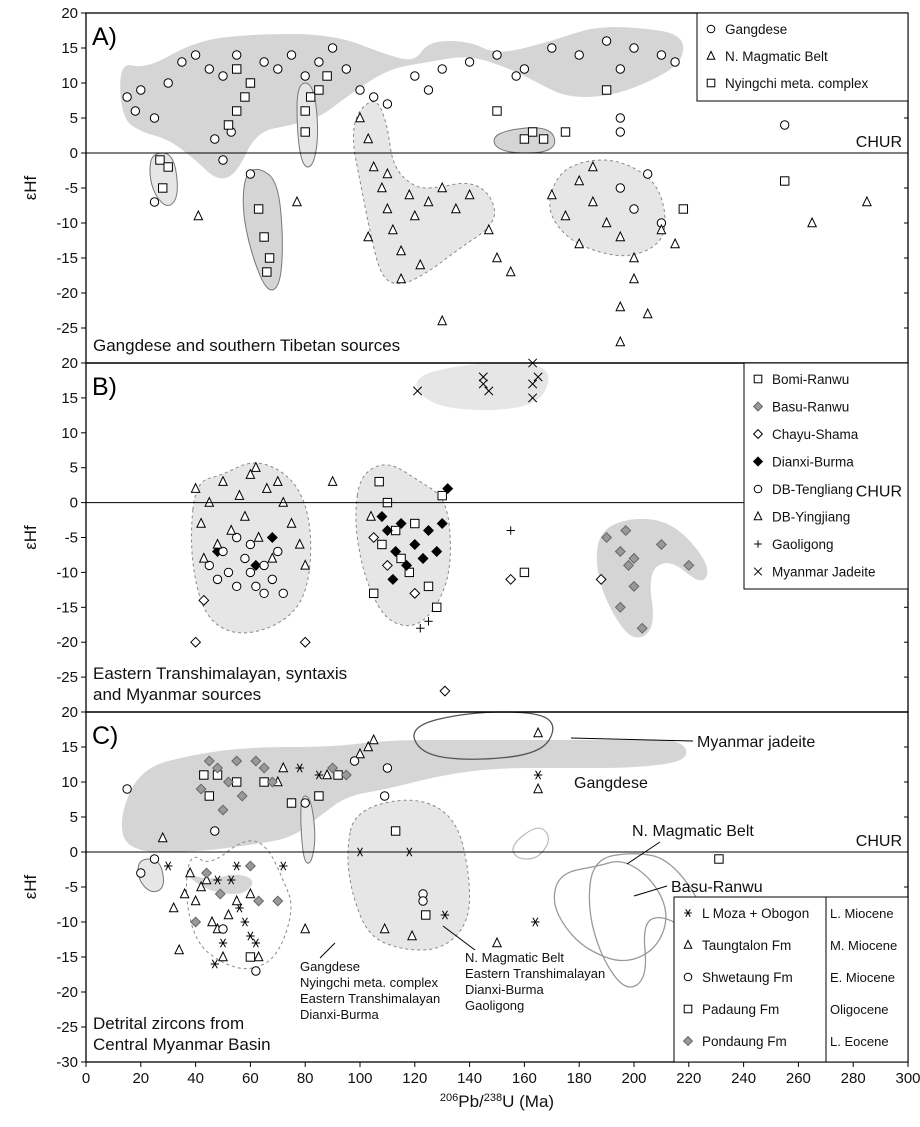 The width and height of the screenshot is (920, 1127). I want to click on legend-label: Bomi-Ranwu, so click(810, 379).